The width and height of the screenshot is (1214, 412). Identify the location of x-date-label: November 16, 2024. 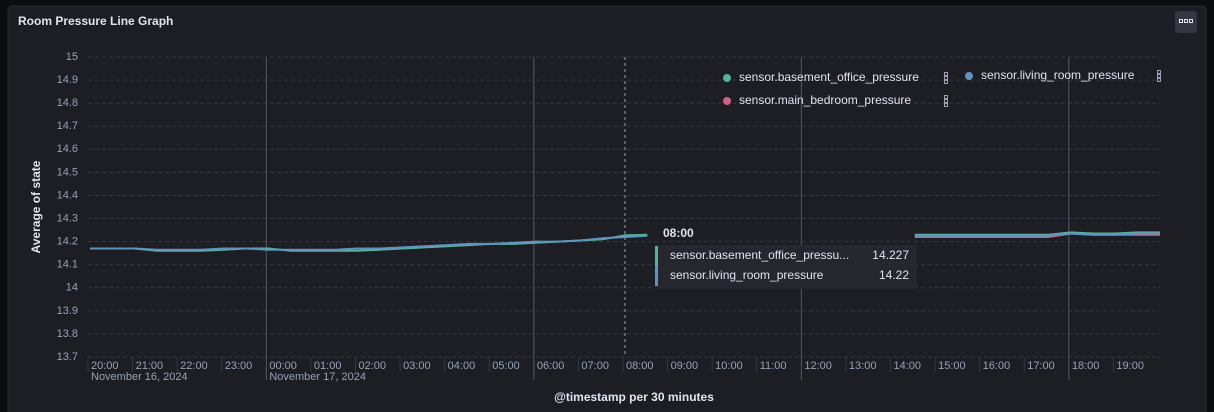
(139, 377).